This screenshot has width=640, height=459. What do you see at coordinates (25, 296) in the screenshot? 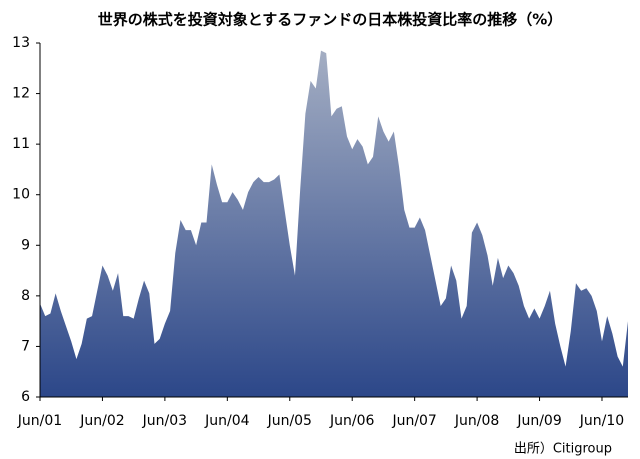
I see `y-tick-label: 8` at bounding box center [25, 296].